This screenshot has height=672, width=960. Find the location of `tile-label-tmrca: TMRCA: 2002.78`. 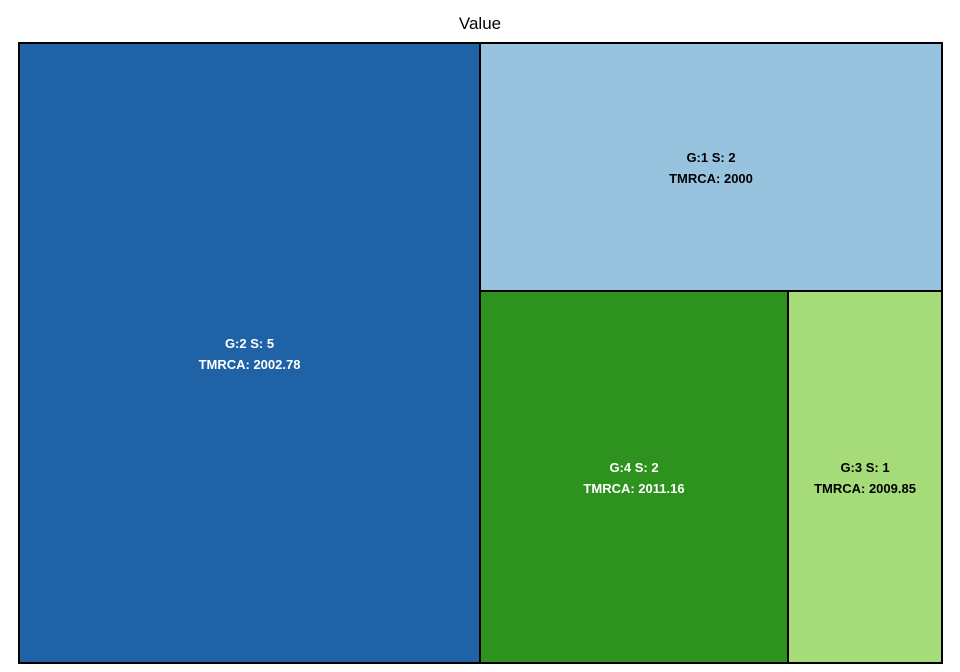

tile-label-tmrca: TMRCA: 2002.78 is located at coordinates (250, 364).